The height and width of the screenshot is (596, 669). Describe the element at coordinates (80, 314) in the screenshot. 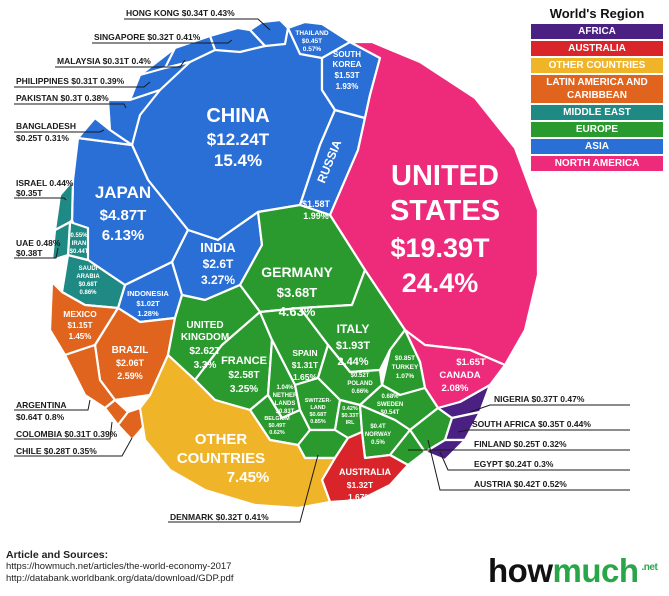

I see `mexico-name: MEXICO` at that location.